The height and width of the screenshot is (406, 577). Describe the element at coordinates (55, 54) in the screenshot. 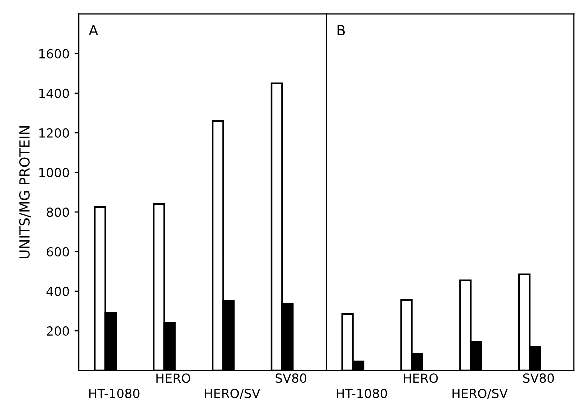

I see `y-tick-label: 1600` at that location.